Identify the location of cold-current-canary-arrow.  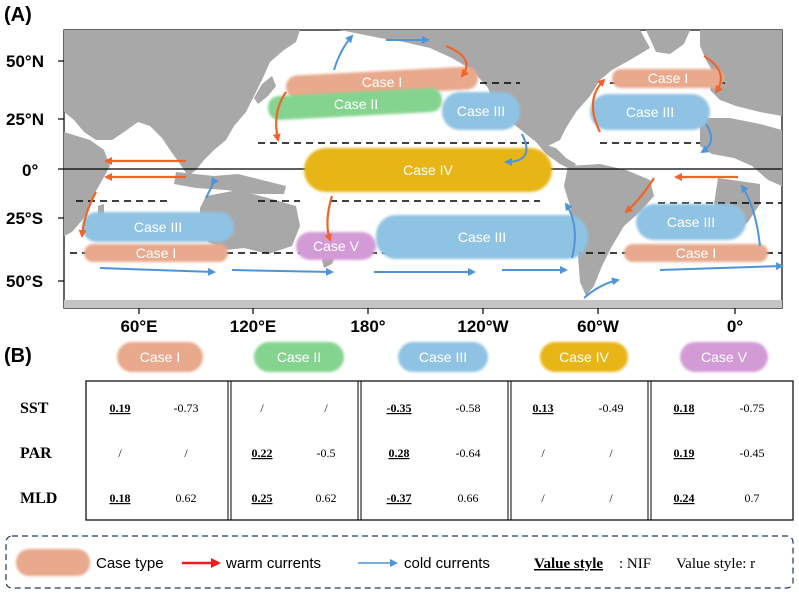
(706, 138).